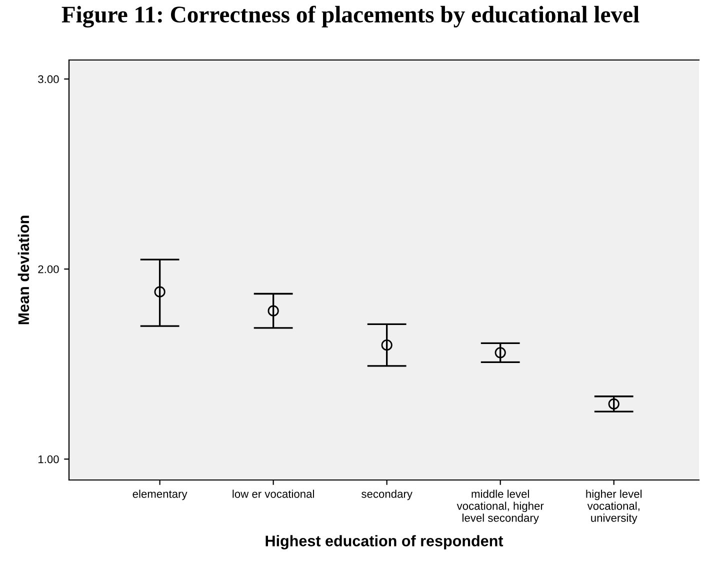  What do you see at coordinates (614, 507) in the screenshot?
I see `x-tick-label: higher level vocational, university` at bounding box center [614, 507].